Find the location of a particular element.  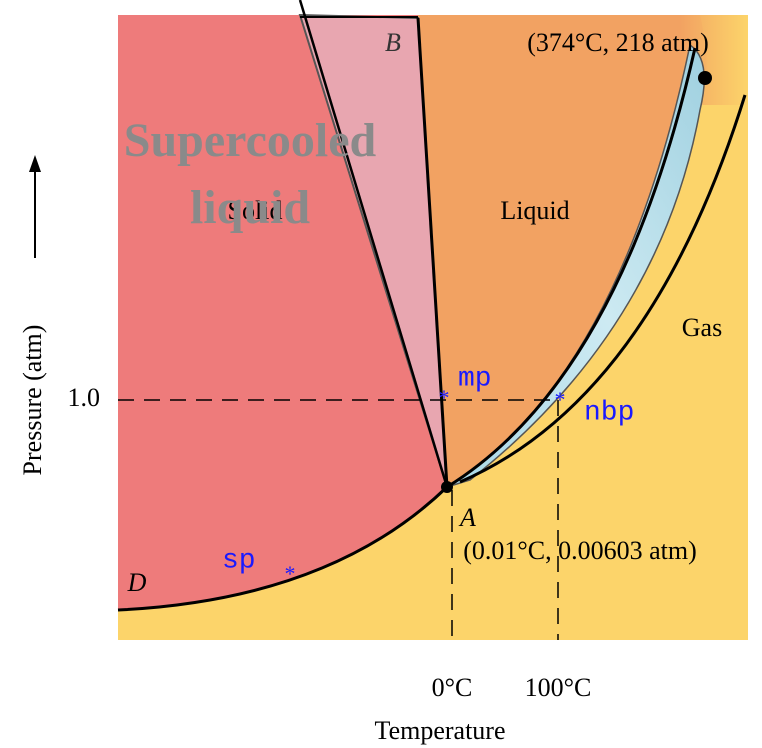

sublimation-curve is located at coordinates (283, 548).